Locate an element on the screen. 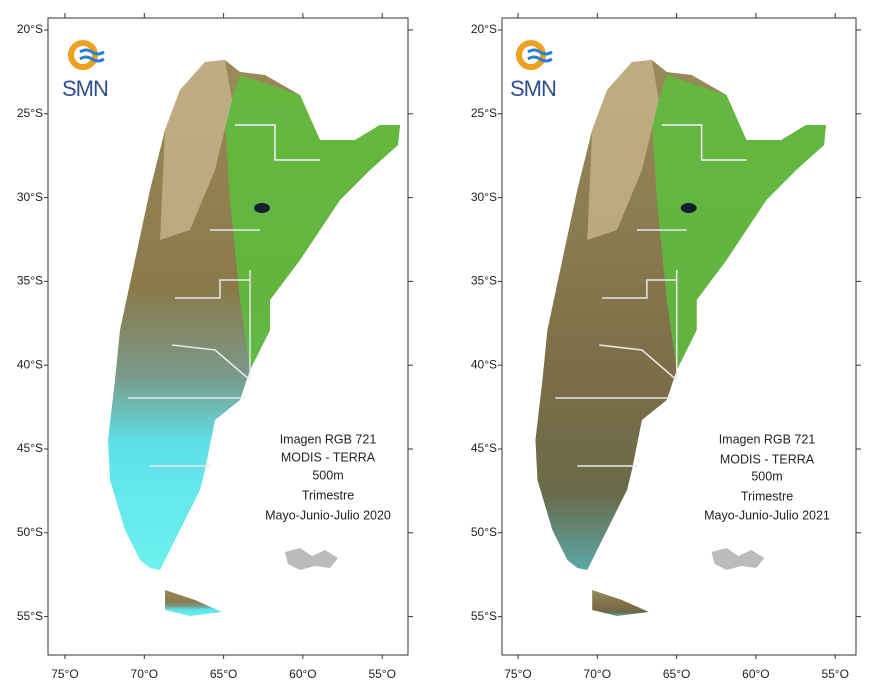 This screenshot has height=692, width=888. caption-line: Mayo-Junio-Julio 2021 is located at coordinates (767, 515).